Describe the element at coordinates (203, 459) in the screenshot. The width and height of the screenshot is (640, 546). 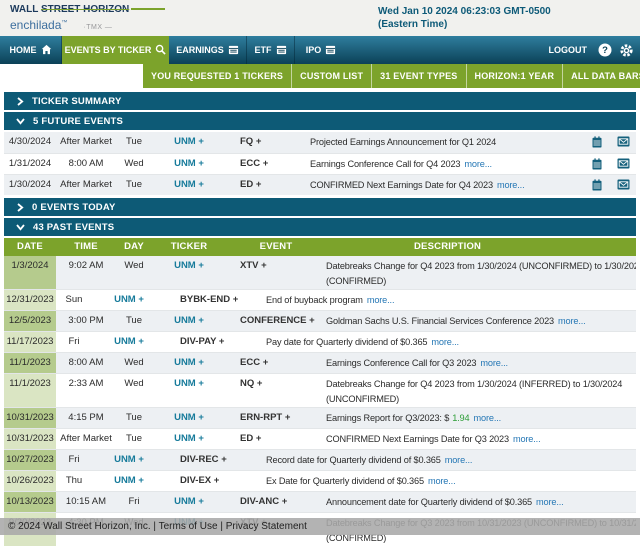
I see `event-type-link: DIV-REC +` at that location.